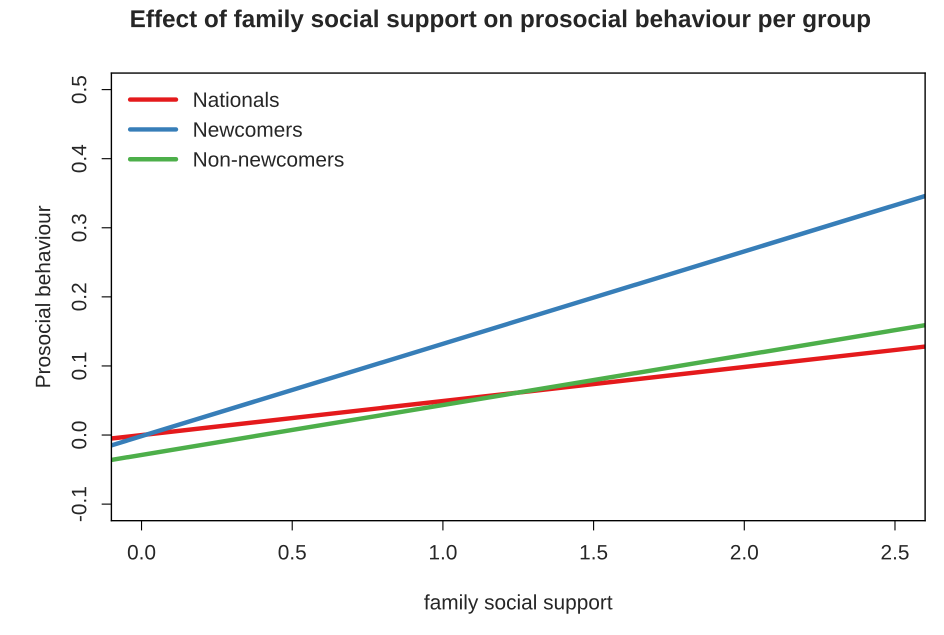 This screenshot has height=635, width=944. What do you see at coordinates (79, 90) in the screenshot?
I see `y-tick-label: 0.5` at bounding box center [79, 90].